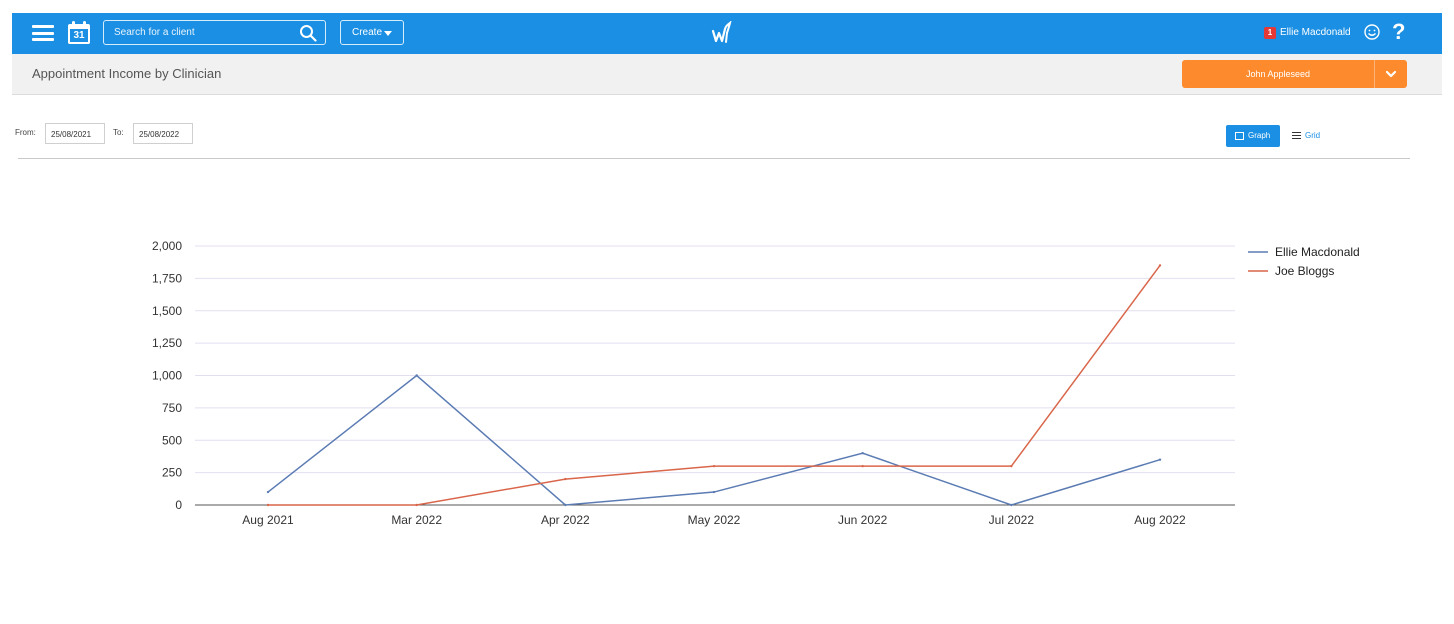 This screenshot has height=624, width=1454. Describe the element at coordinates (118, 132) in the screenshot. I see `to-date-label: To:` at that location.